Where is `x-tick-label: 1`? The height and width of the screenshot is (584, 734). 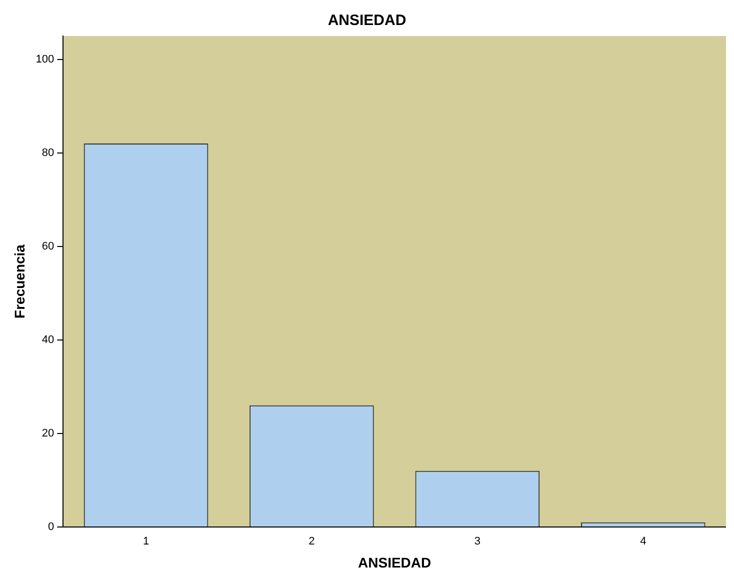 x-tick-label: 1 is located at coordinates (146, 542).